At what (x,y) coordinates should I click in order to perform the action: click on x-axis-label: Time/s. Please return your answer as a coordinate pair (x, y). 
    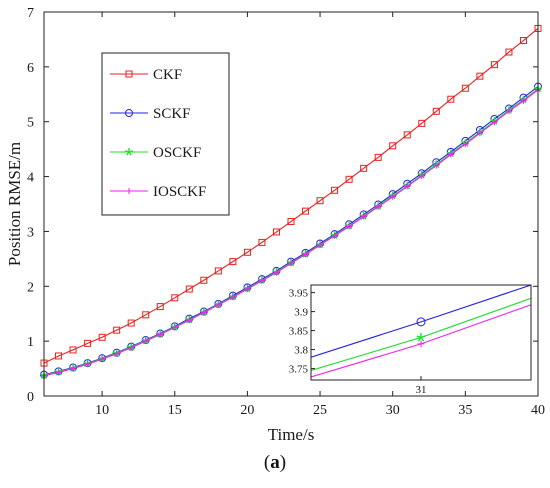
    Looking at the image, I should click on (291, 434).